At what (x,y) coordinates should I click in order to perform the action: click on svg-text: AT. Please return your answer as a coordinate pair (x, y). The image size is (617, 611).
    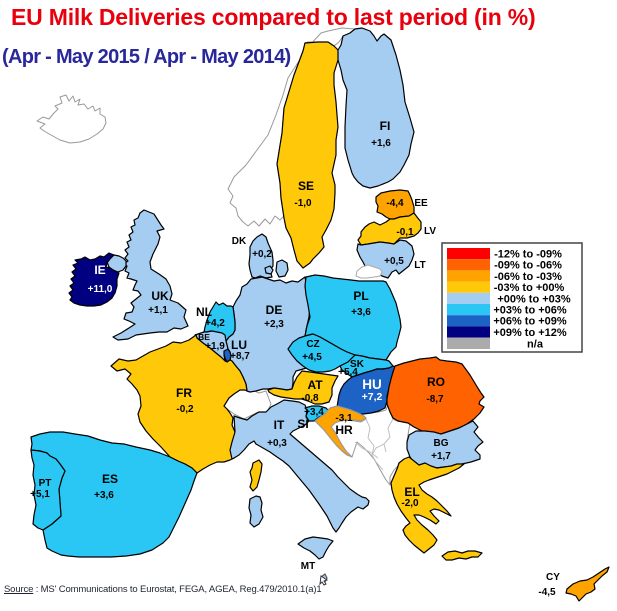
    Looking at the image, I should click on (315, 385).